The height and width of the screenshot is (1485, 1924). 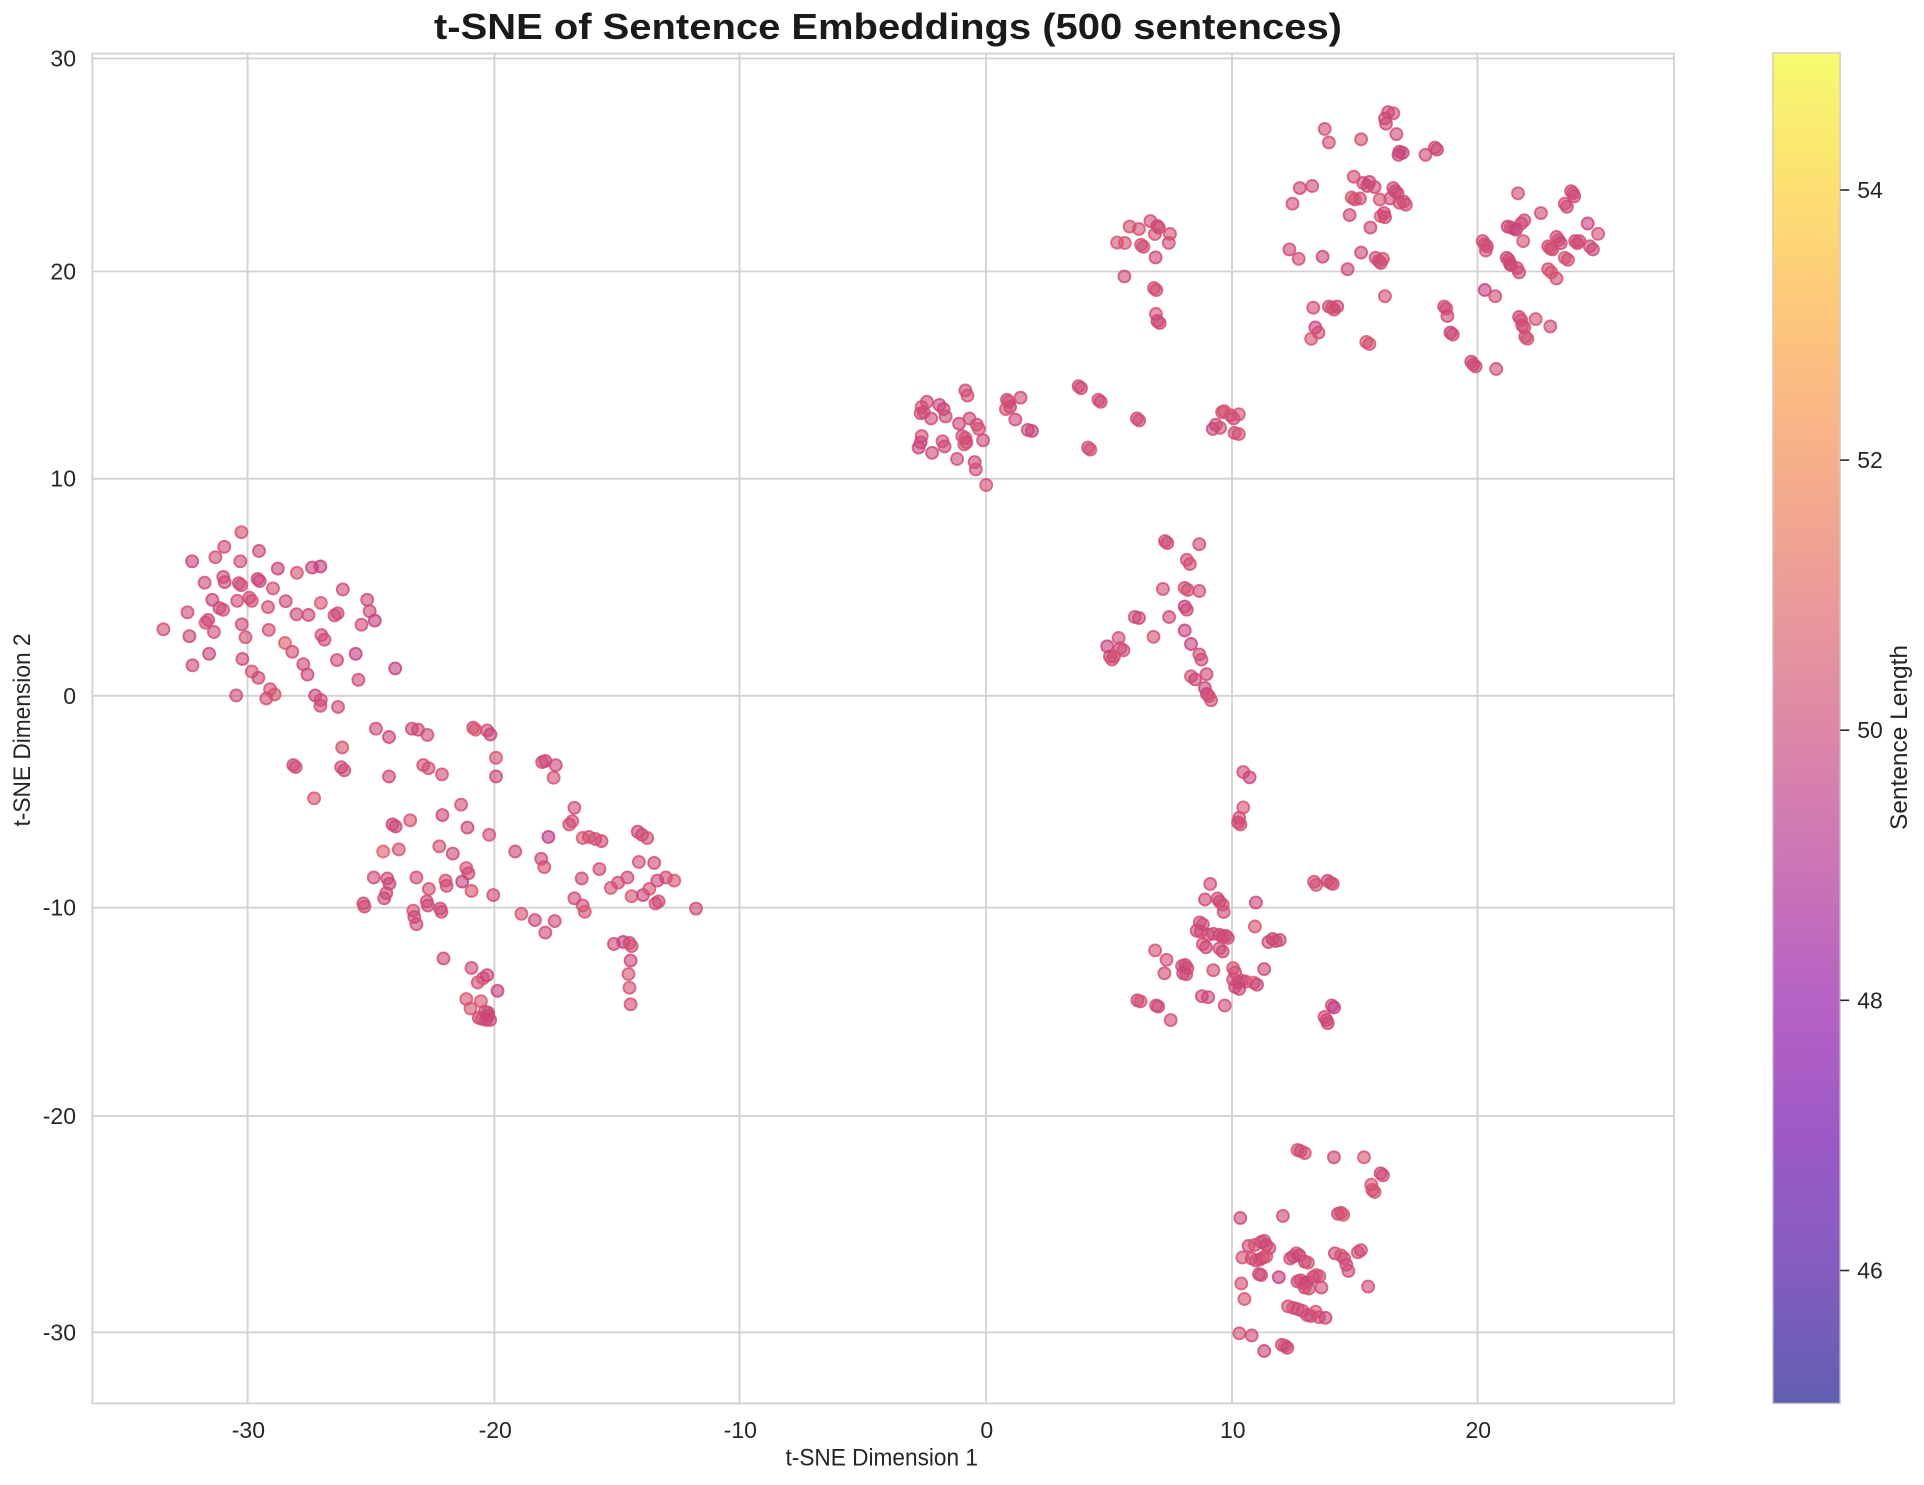 What do you see at coordinates (63, 59) in the screenshot?
I see `svg-text: 30` at bounding box center [63, 59].